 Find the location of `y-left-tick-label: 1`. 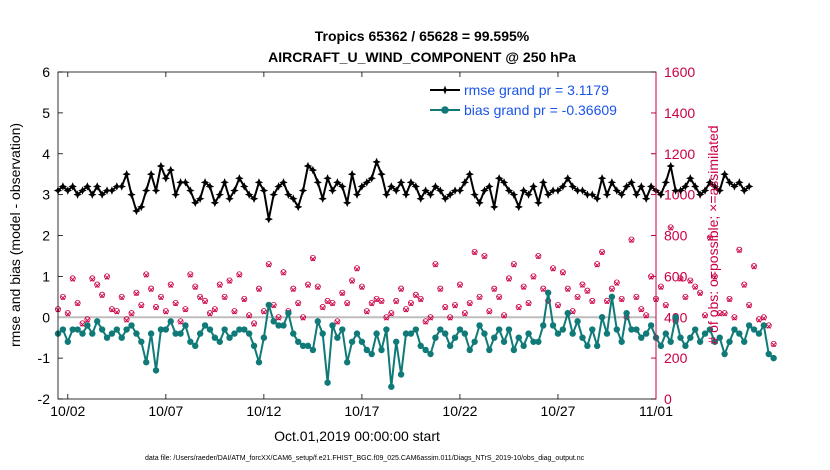

y-left-tick-label: 1 is located at coordinates (46, 276).